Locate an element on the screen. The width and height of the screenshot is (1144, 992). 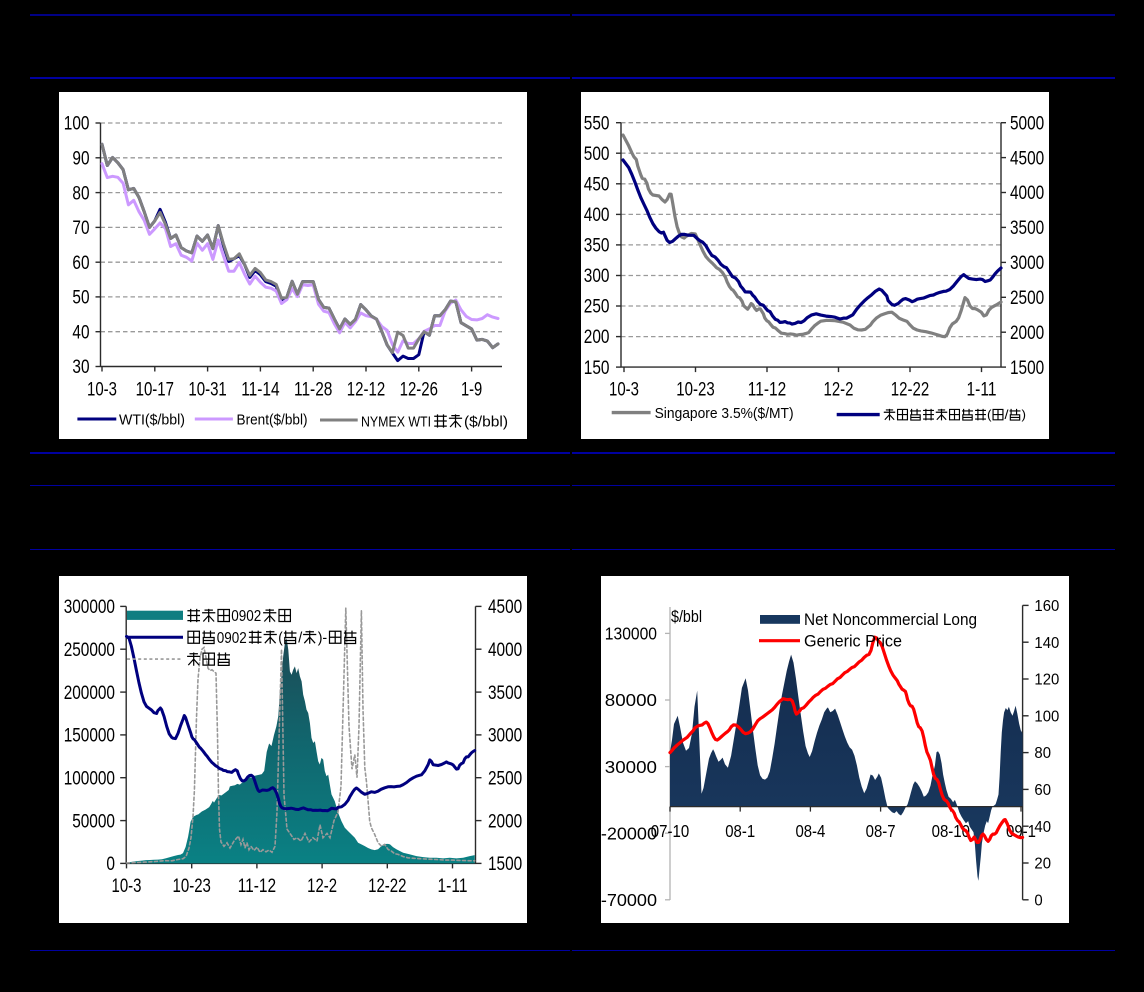
svg-text: 120 is located at coordinates (1046, 680).